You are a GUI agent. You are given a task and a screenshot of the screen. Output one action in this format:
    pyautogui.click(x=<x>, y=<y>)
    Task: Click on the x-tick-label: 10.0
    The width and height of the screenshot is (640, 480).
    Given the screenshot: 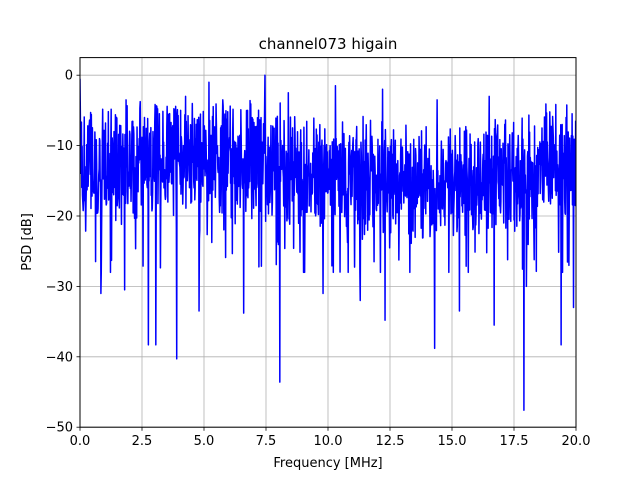 What is the action you would take?
    pyautogui.click(x=328, y=441)
    